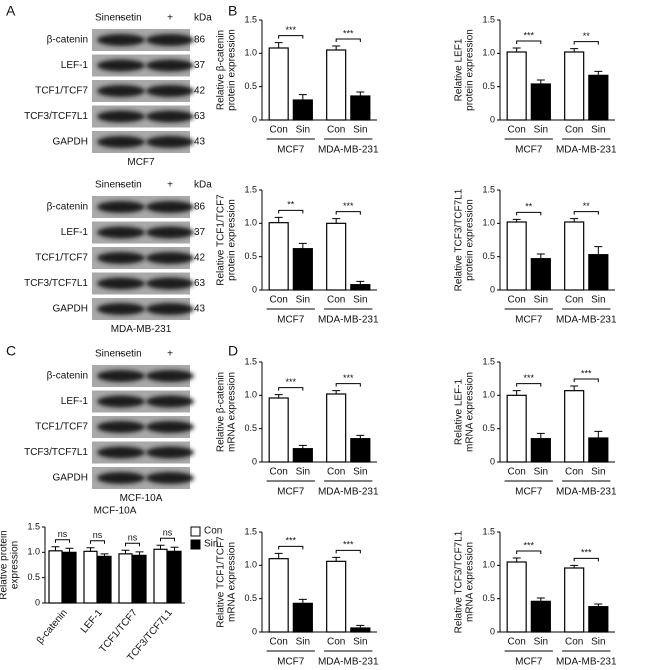 This screenshot has width=667, height=670. What do you see at coordinates (11, 11) in the screenshot?
I see `panel-label: A` at bounding box center [11, 11].